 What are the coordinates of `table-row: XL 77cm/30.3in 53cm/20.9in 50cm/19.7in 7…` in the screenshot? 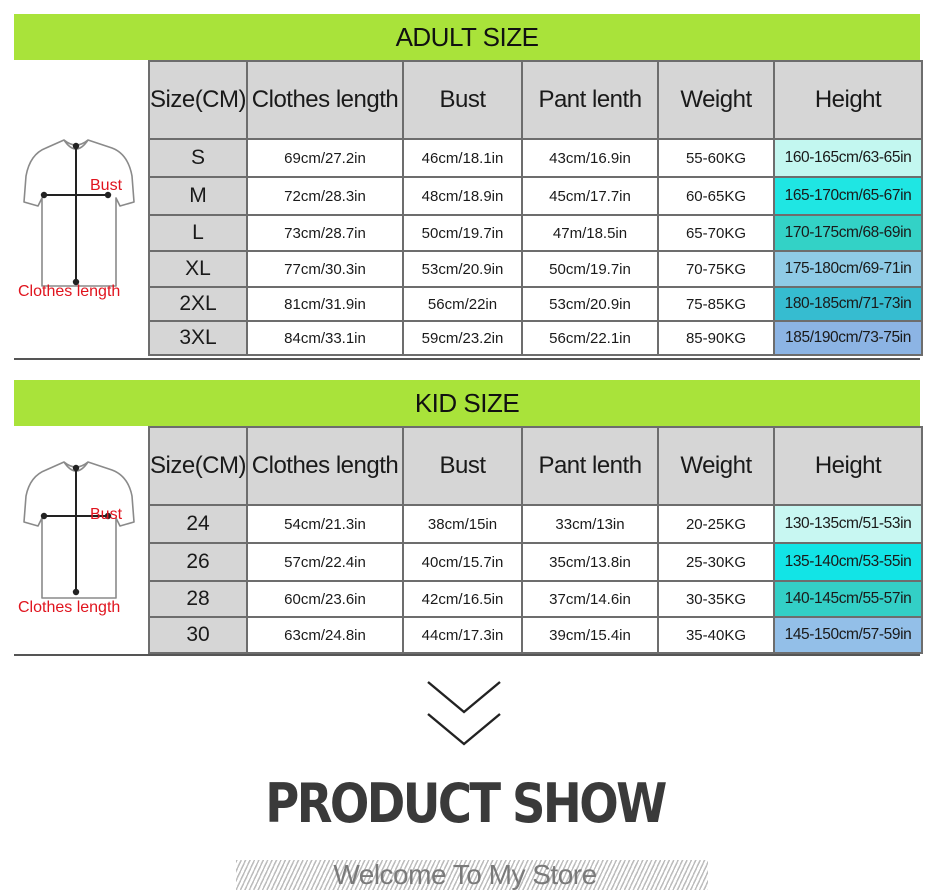 It's located at (535, 269).